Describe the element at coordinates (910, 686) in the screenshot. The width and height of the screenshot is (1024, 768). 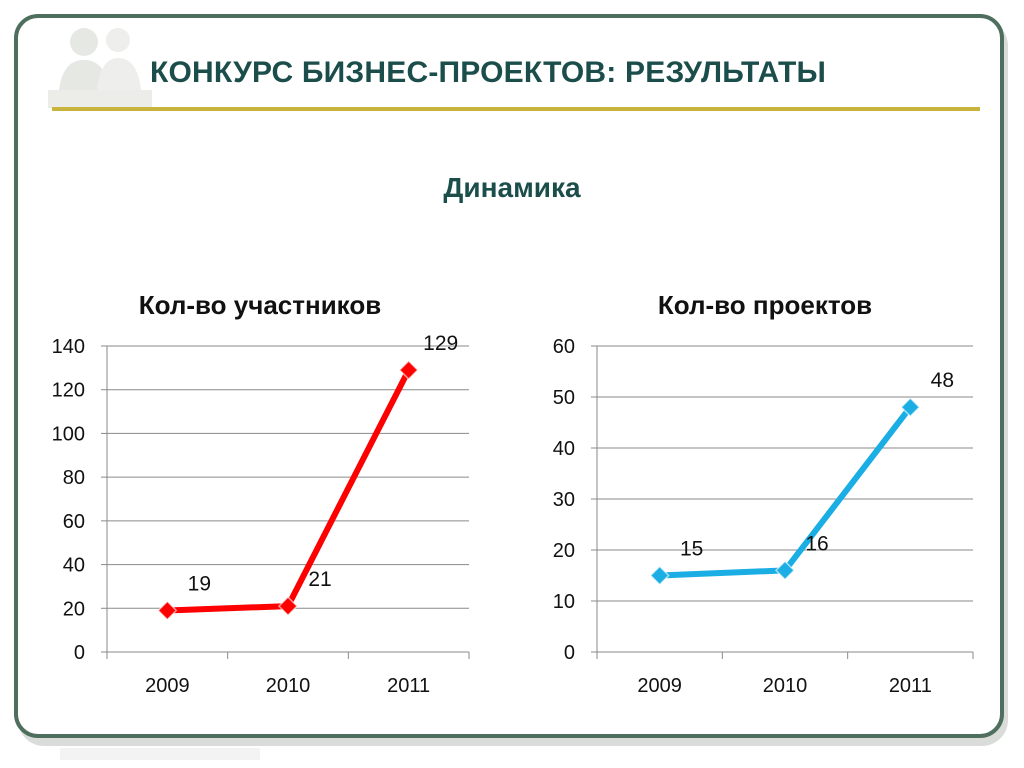
I see `projects-x-tick-label: 2011` at that location.